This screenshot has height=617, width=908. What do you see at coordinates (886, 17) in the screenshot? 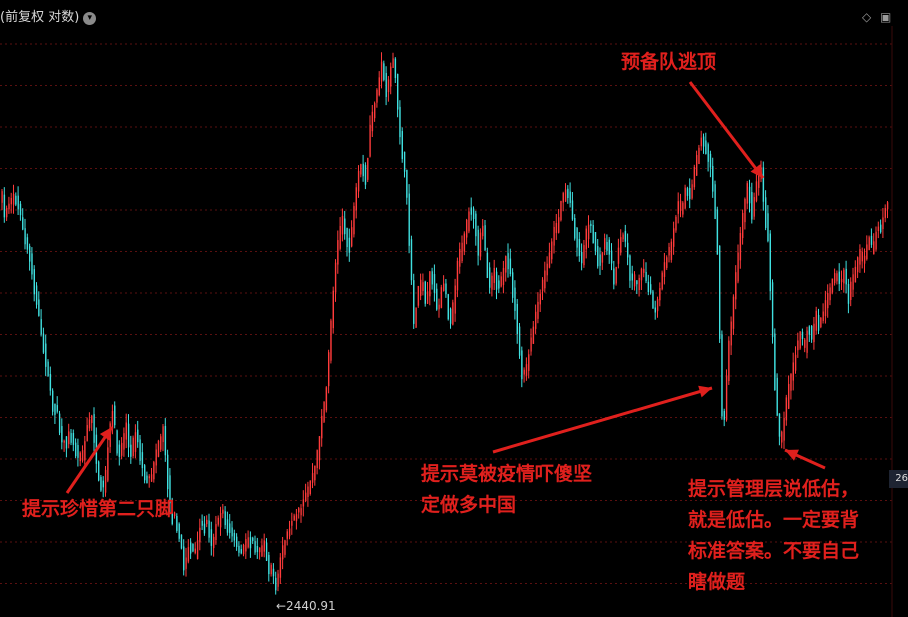
I see `window-icon: ▣` at bounding box center [886, 17].